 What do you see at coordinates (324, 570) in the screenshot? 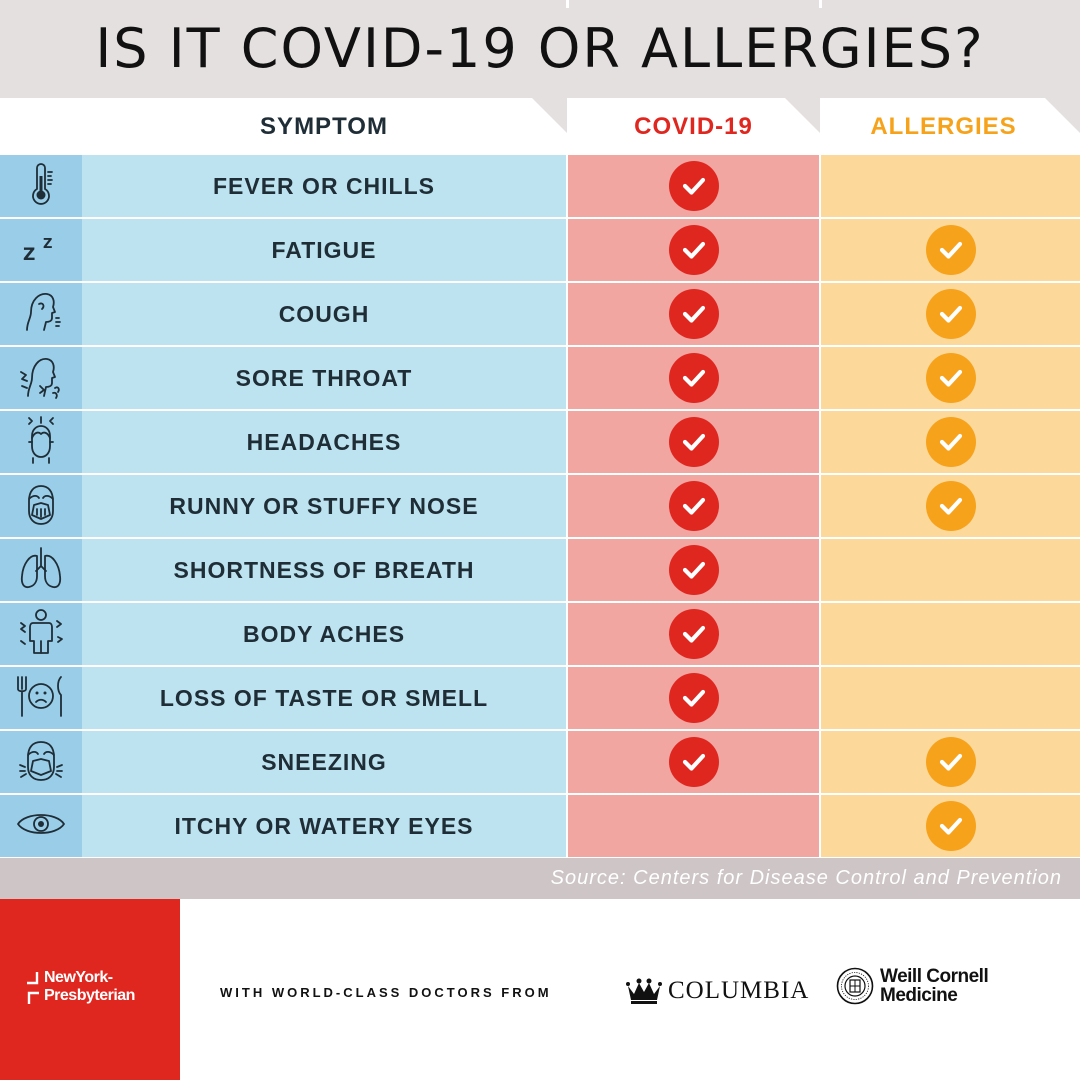
I see `symptom-label: SHORTNESS OF BREATH` at bounding box center [324, 570].